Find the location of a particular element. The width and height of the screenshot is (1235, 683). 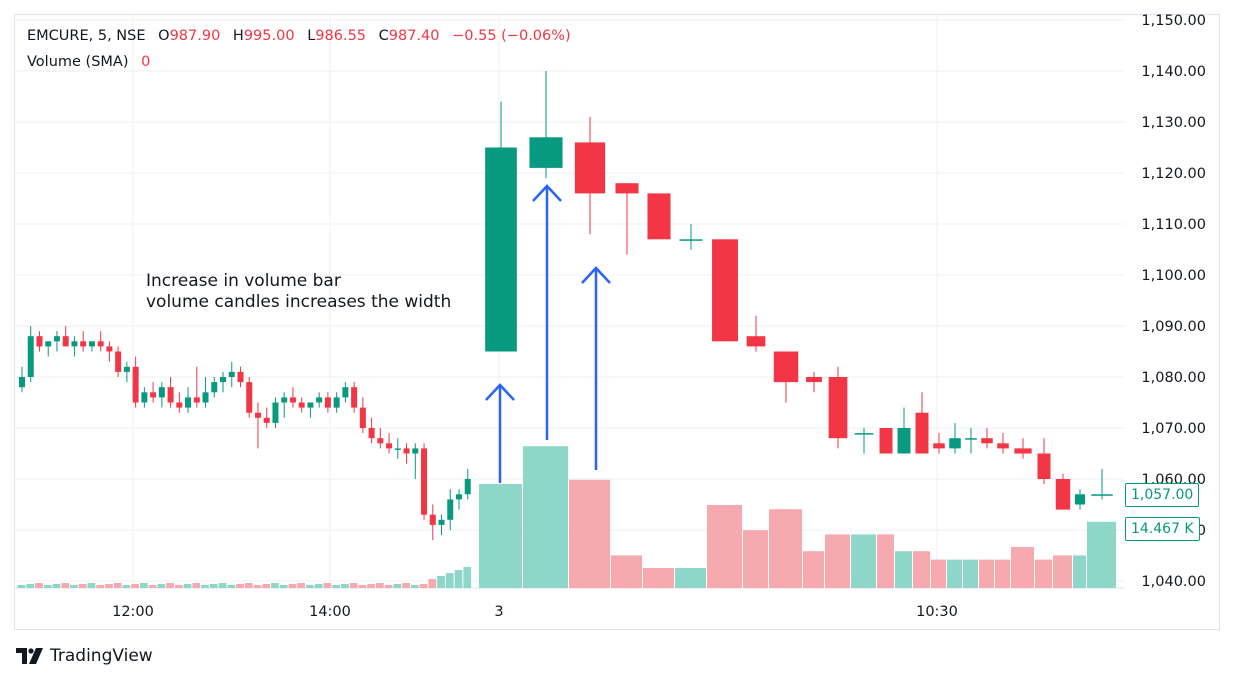

close-value: 987.40 is located at coordinates (414, 36).